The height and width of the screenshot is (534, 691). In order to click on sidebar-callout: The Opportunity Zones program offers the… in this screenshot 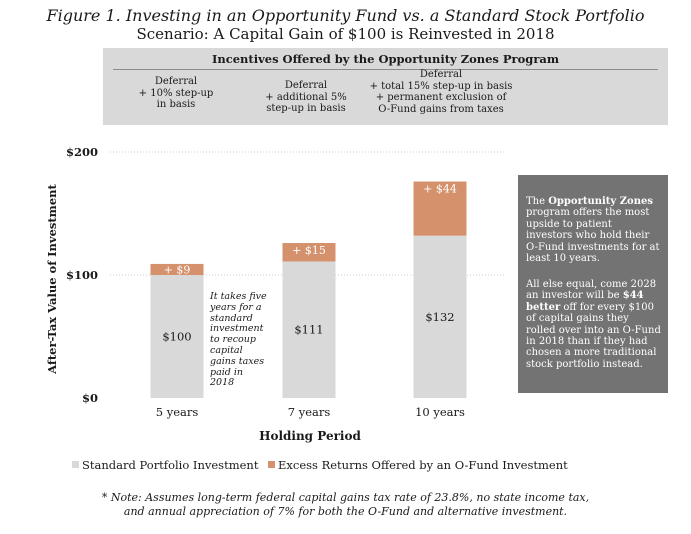, I will do `click(593, 284)`.